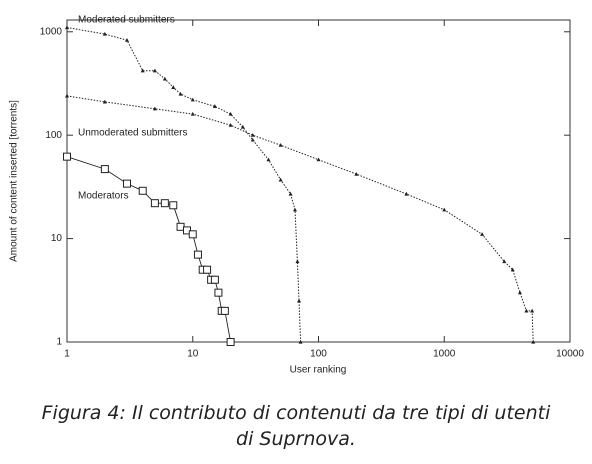 The width and height of the screenshot is (592, 464). I want to click on x-tick-label: 100, so click(318, 354).